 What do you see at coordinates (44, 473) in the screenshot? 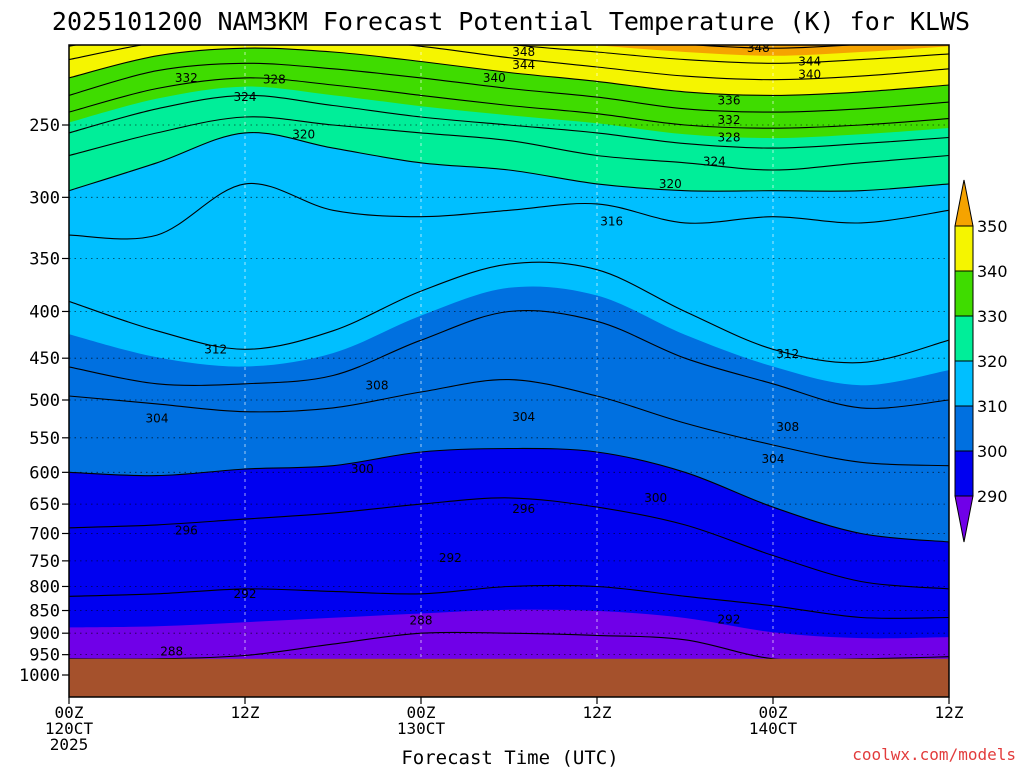
I see `y-tick-label: 600` at bounding box center [44, 473].